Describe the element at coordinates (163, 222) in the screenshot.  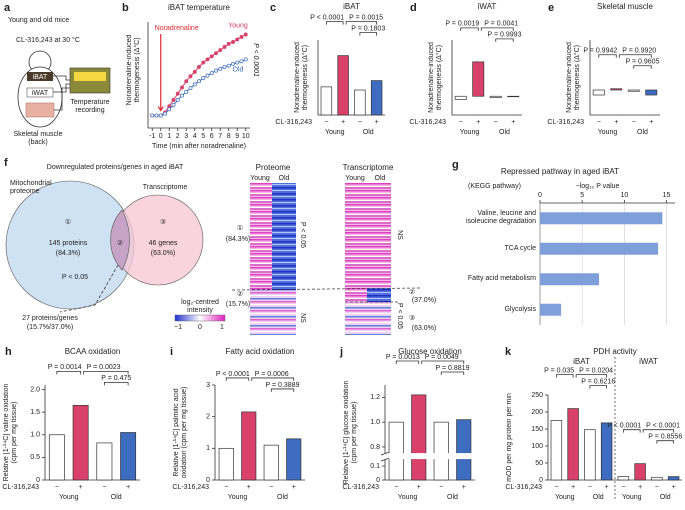
I see `region-id: ③` at that location.